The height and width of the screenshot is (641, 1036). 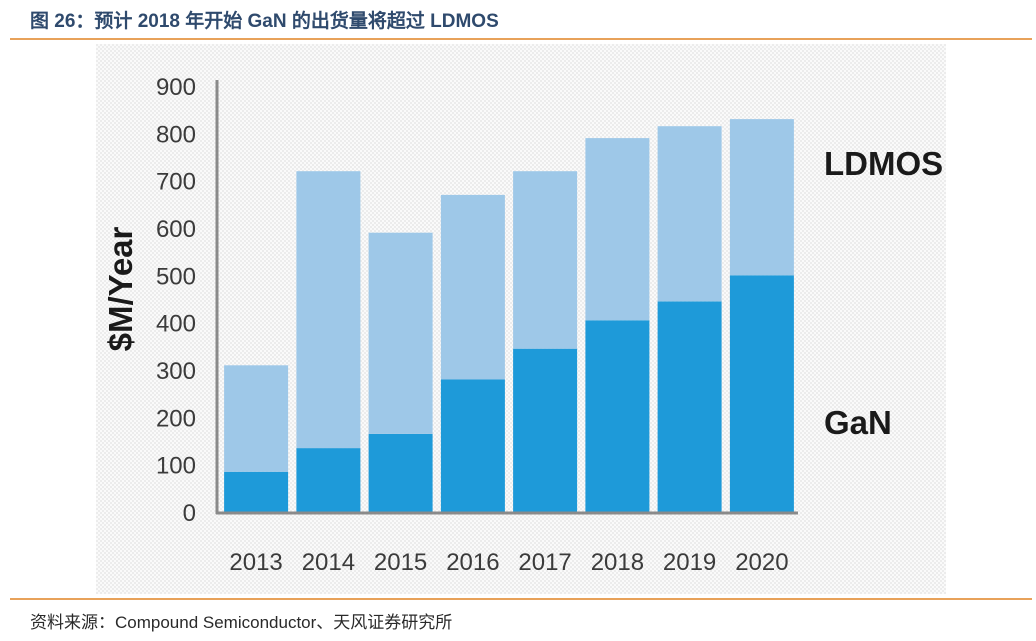 I want to click on title-divider, so click(x=521, y=39).